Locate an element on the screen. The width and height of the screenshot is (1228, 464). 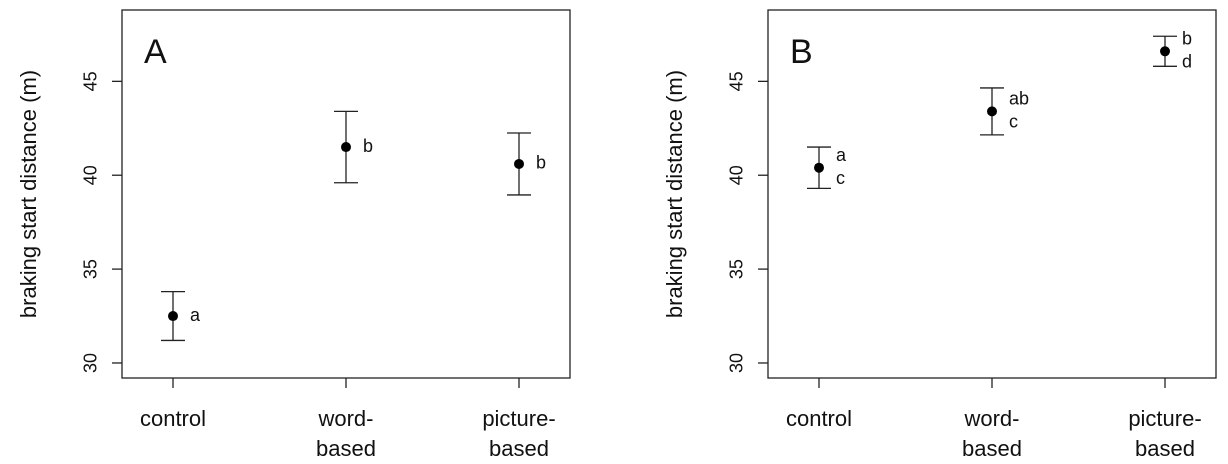
panel-label: B is located at coordinates (801, 52).